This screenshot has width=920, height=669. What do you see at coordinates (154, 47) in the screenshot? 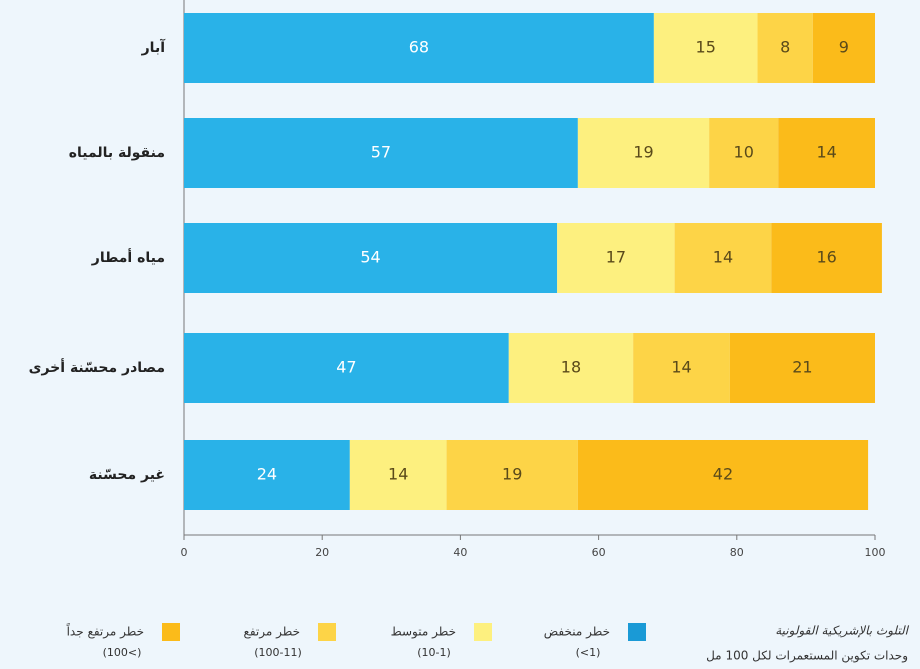
I see `y-tick-label: آبار` at bounding box center [154, 47].